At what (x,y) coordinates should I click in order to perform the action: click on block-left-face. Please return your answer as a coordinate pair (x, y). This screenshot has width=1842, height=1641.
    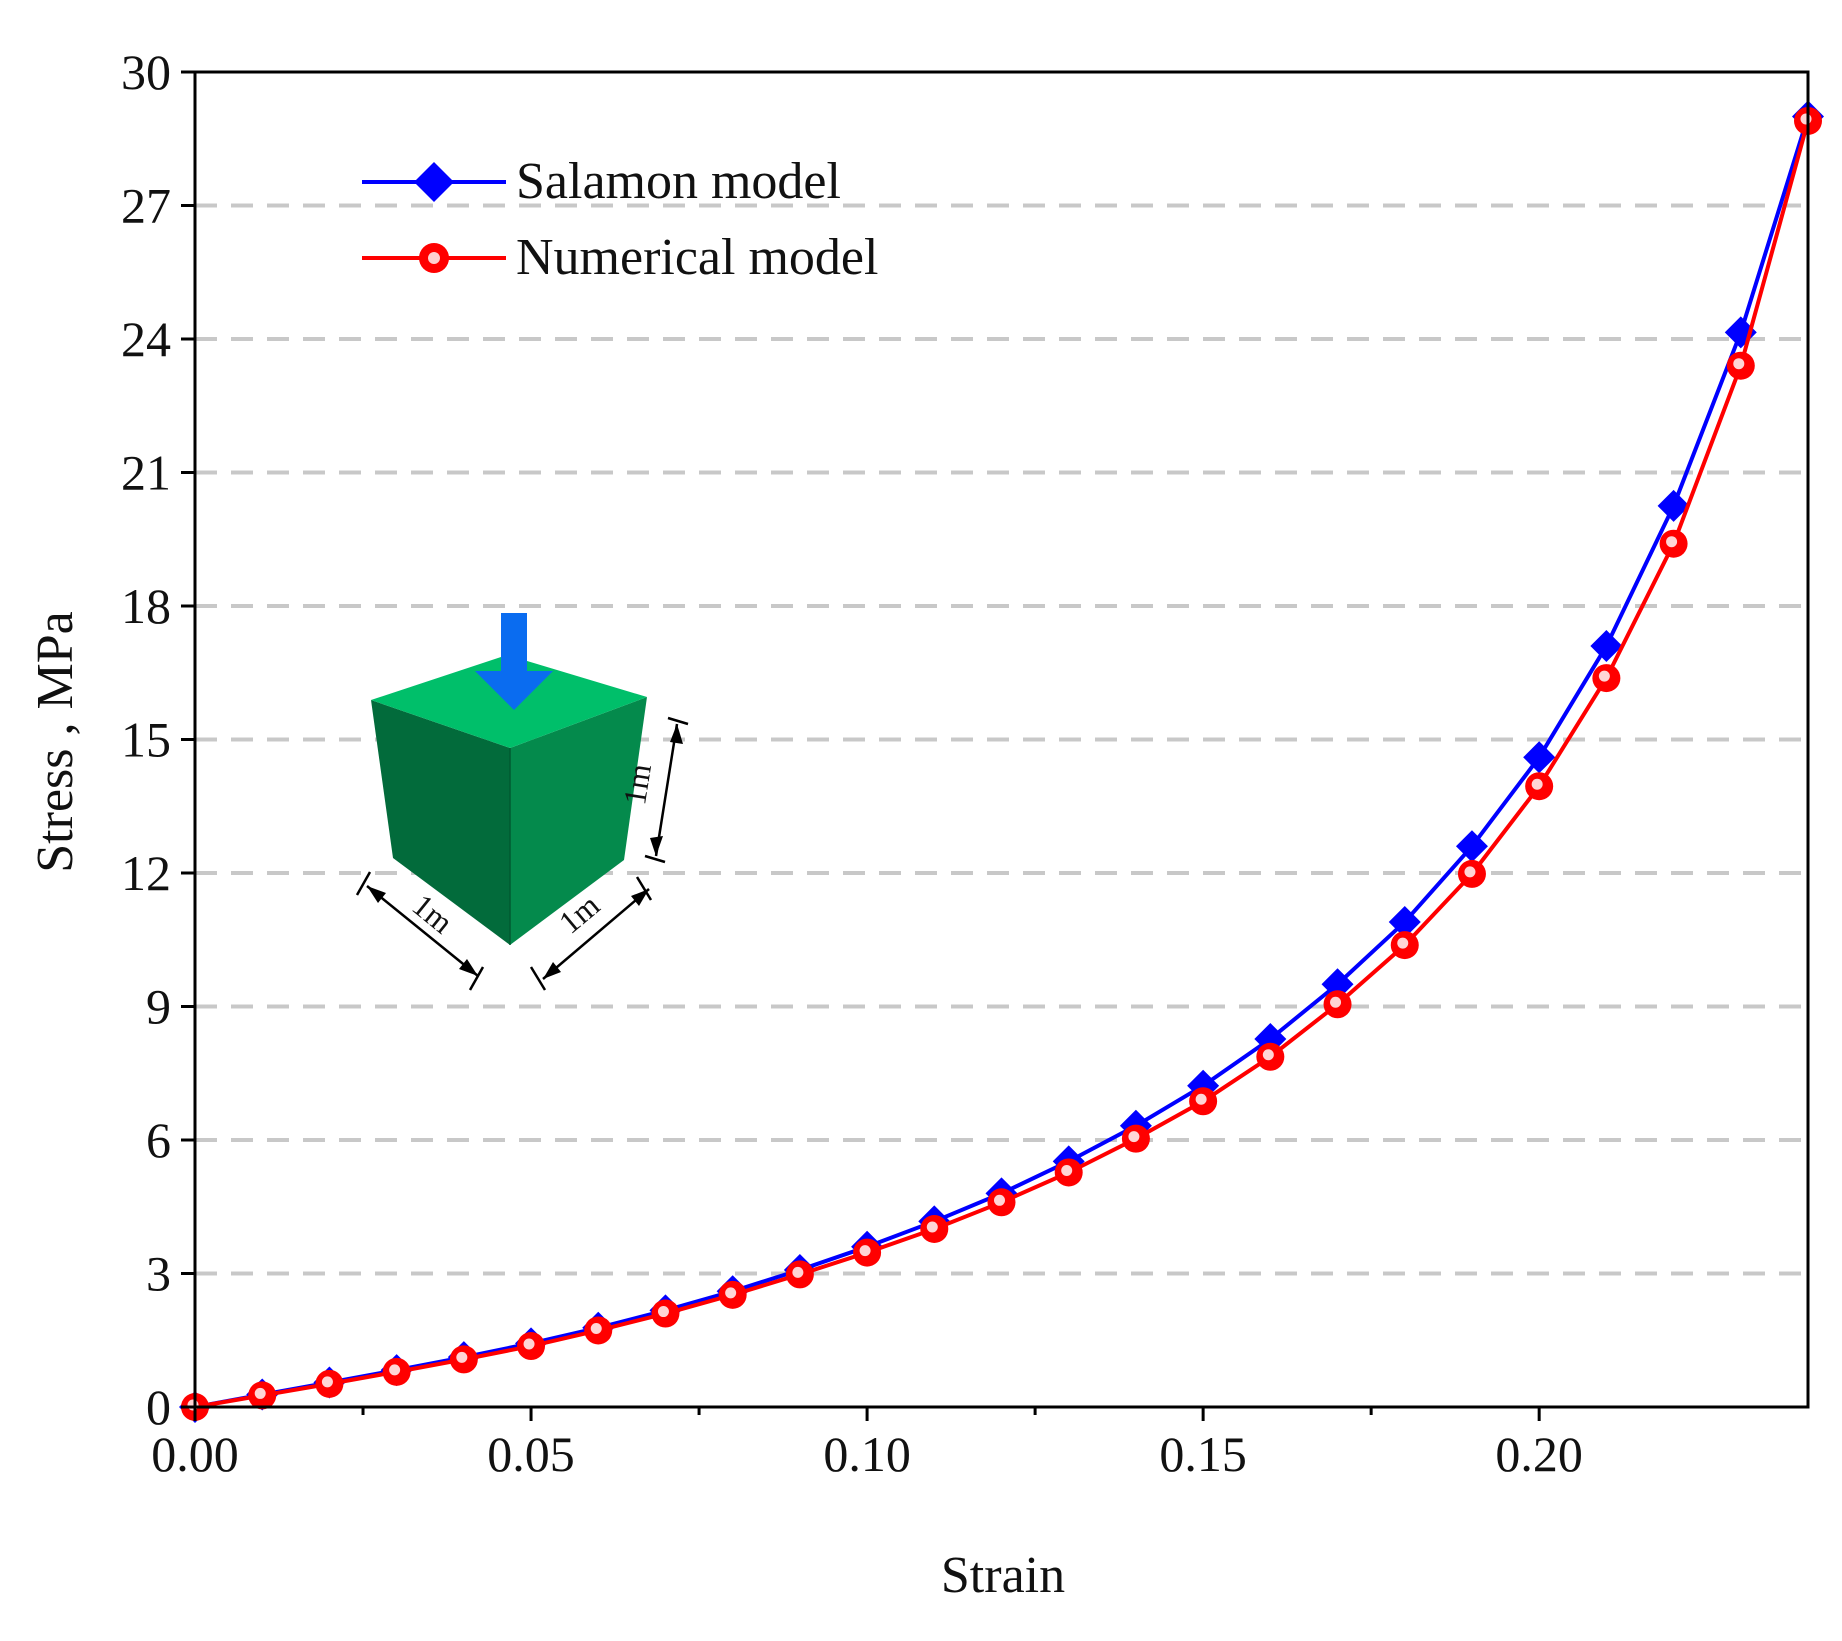
    Looking at the image, I should click on (440, 822).